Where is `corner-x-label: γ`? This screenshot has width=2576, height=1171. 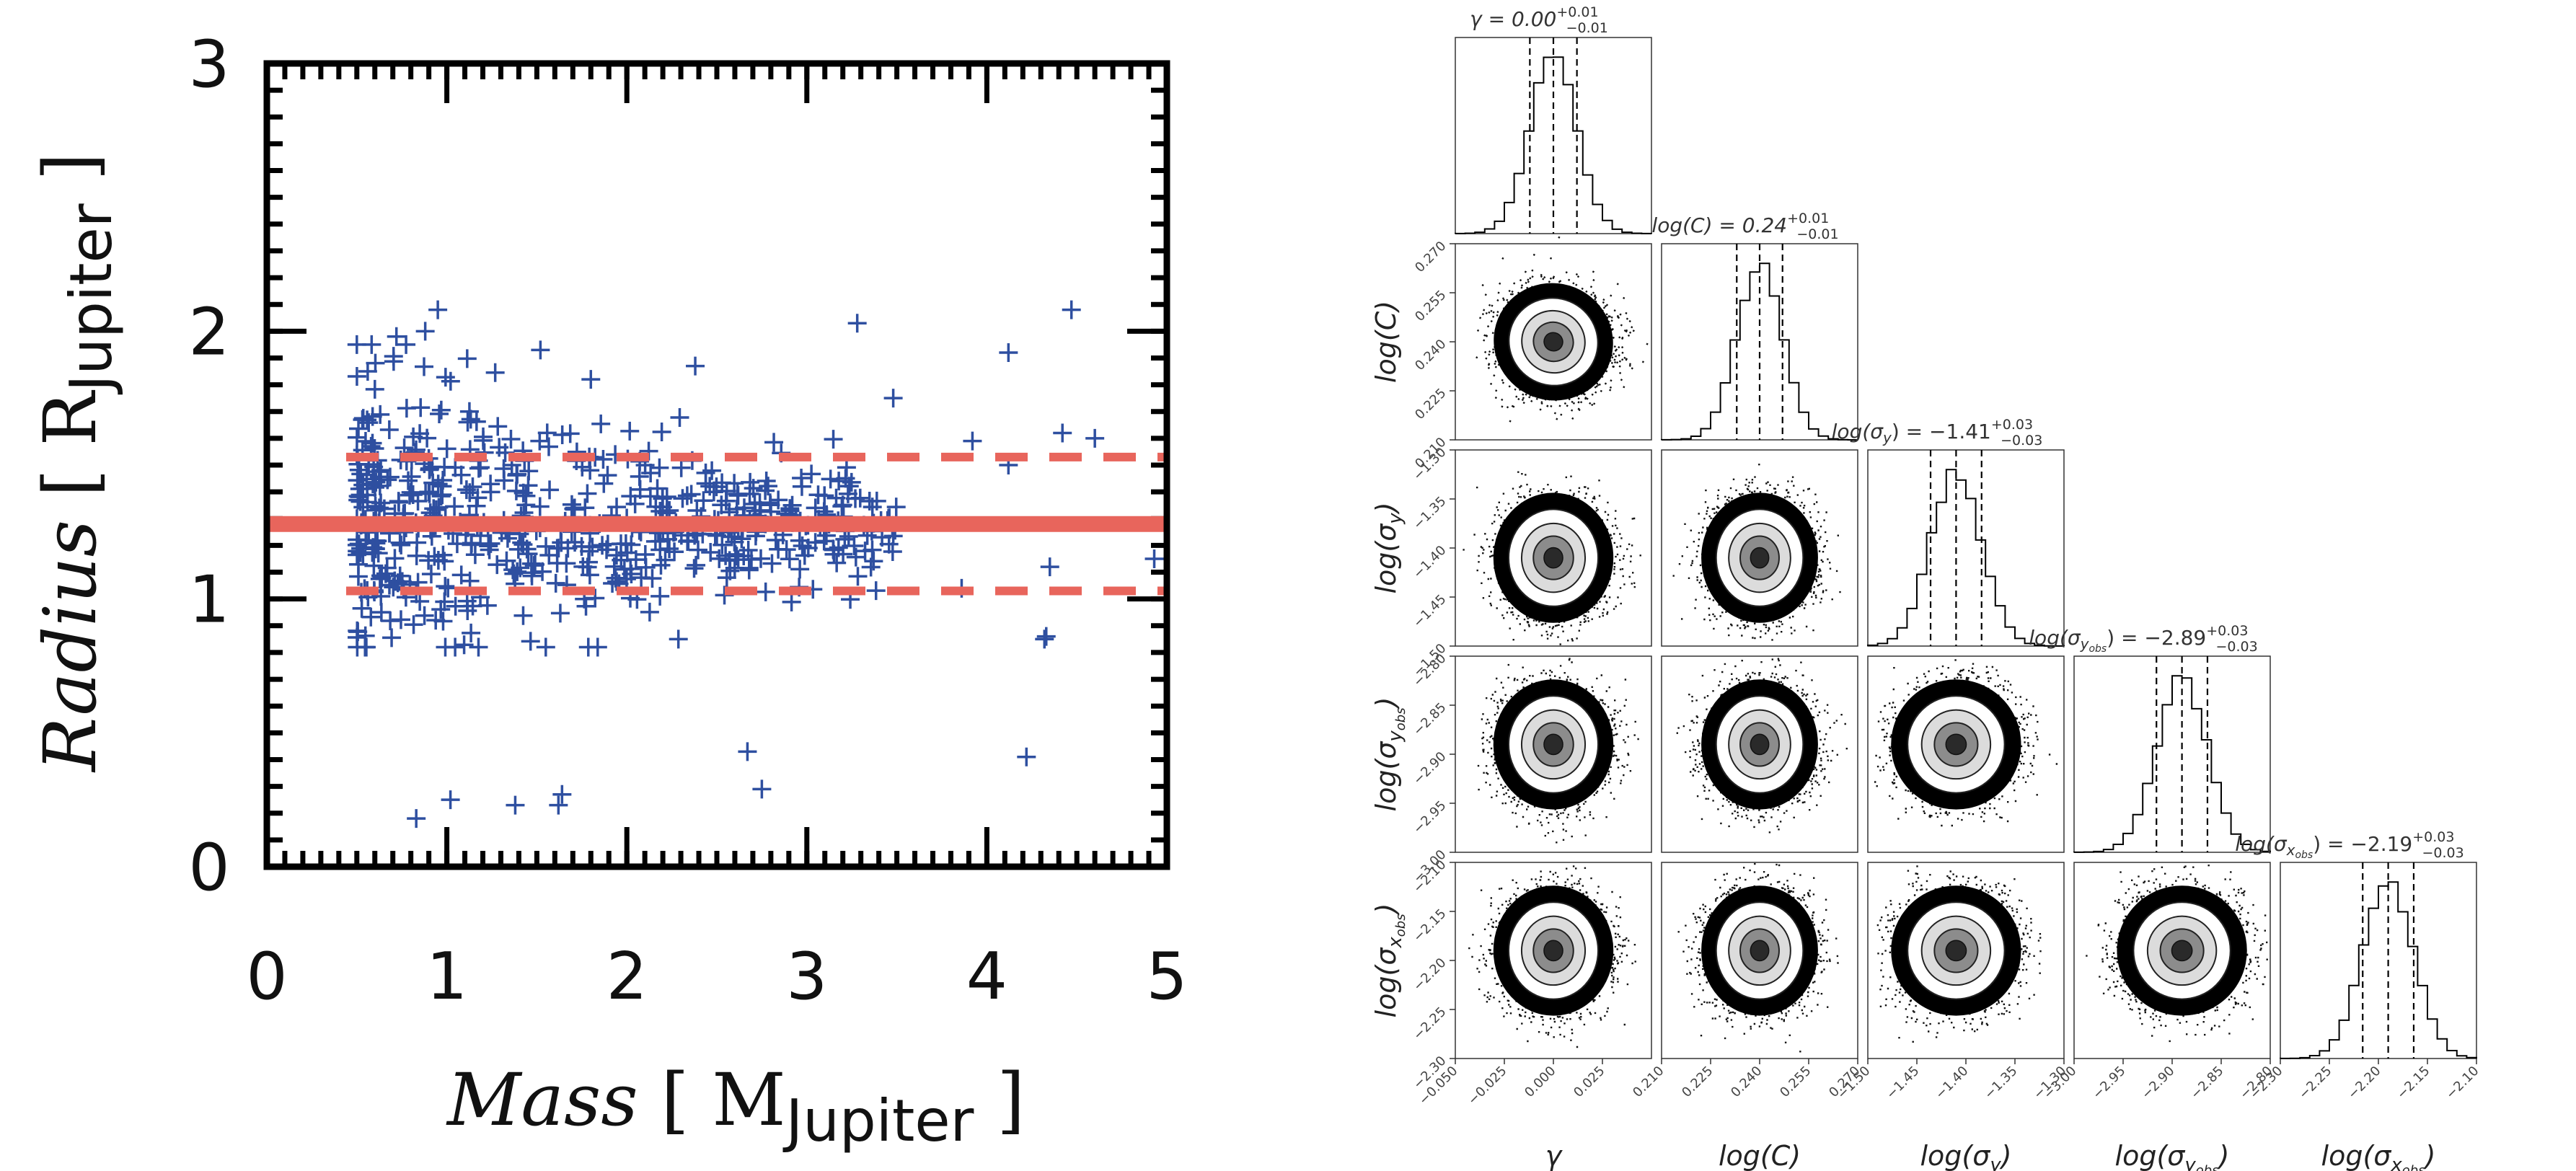
corner-x-label: γ is located at coordinates (1554, 1155).